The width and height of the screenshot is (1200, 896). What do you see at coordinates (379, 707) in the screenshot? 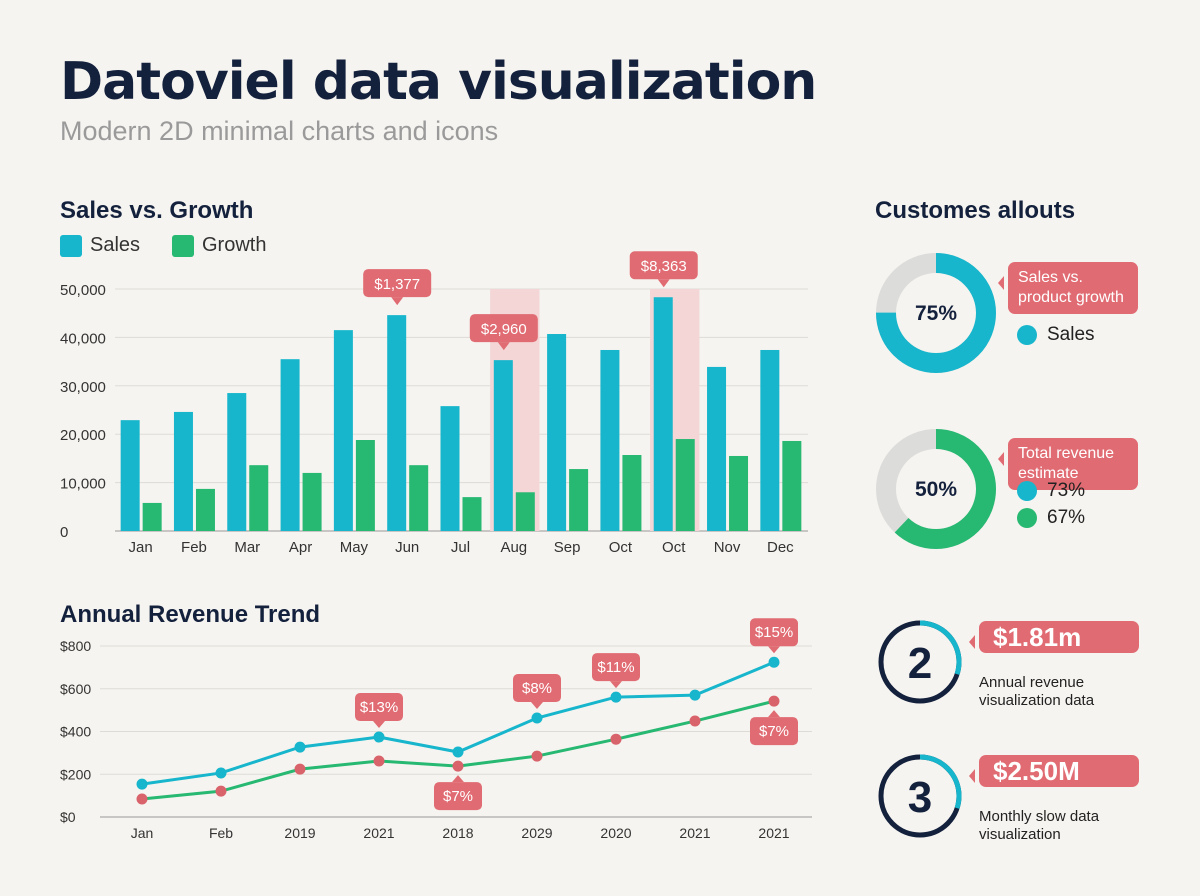
I see `line-callout-text: $13%` at bounding box center [379, 707].